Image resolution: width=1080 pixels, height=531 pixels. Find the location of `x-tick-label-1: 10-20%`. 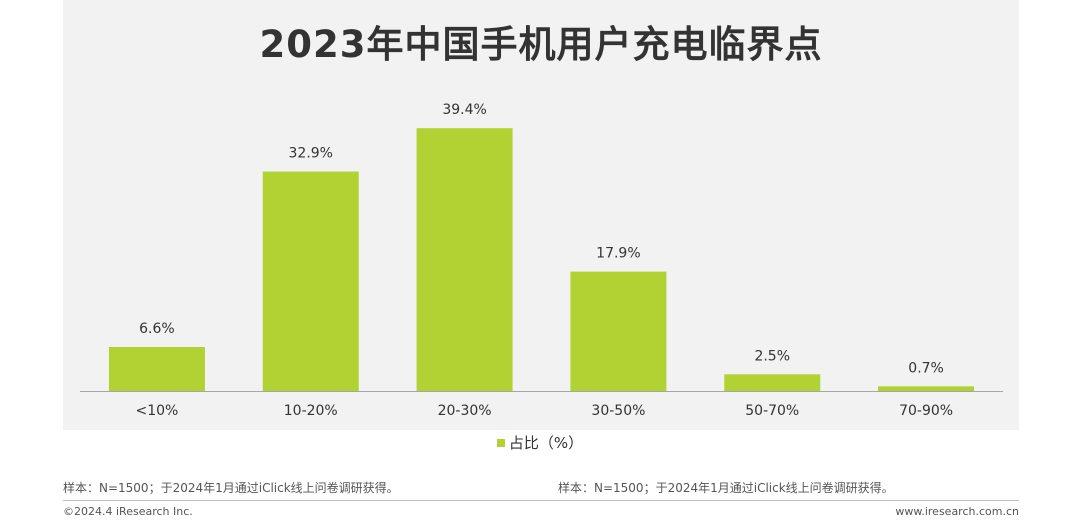

x-tick-label-1: 10-20% is located at coordinates (311, 411).